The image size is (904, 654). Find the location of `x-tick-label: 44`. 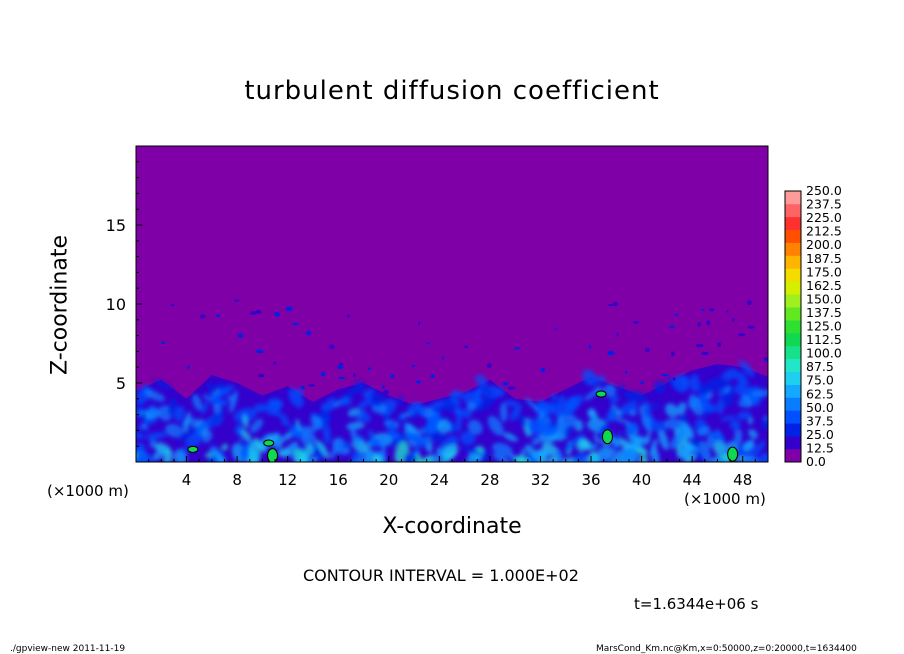

x-tick-label: 44 is located at coordinates (692, 480).